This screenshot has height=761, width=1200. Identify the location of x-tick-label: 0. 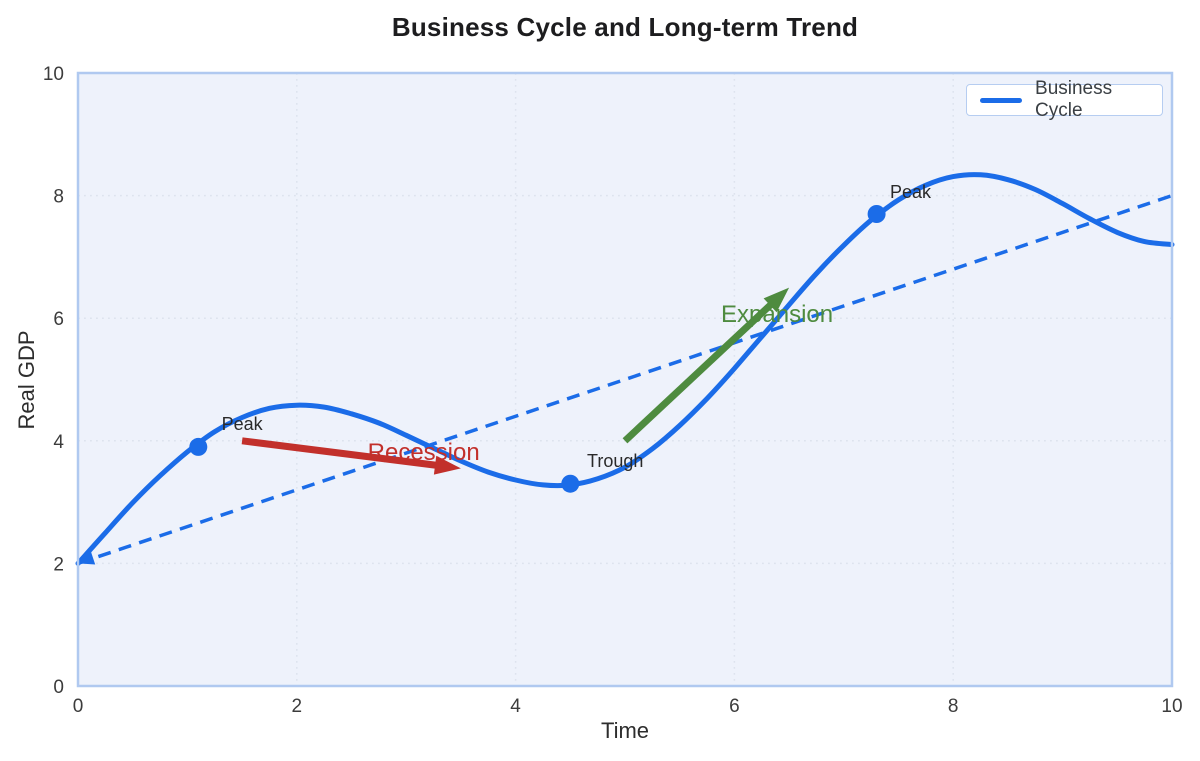
(78, 706).